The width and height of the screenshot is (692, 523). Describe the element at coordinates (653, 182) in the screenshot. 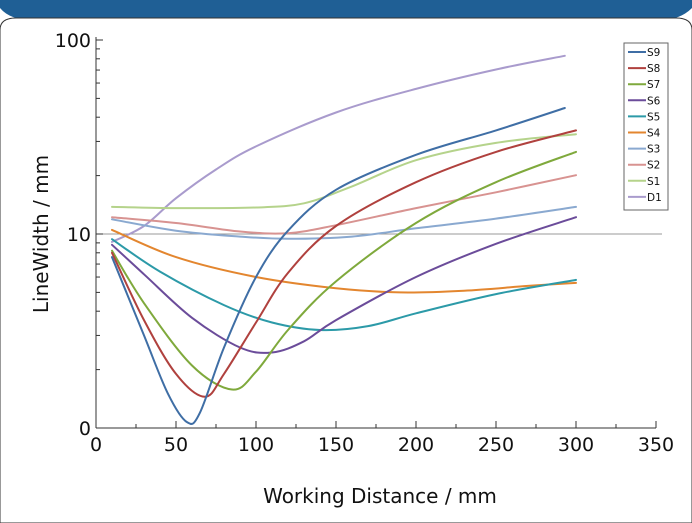

I see `legend-label-s1: S1` at that location.